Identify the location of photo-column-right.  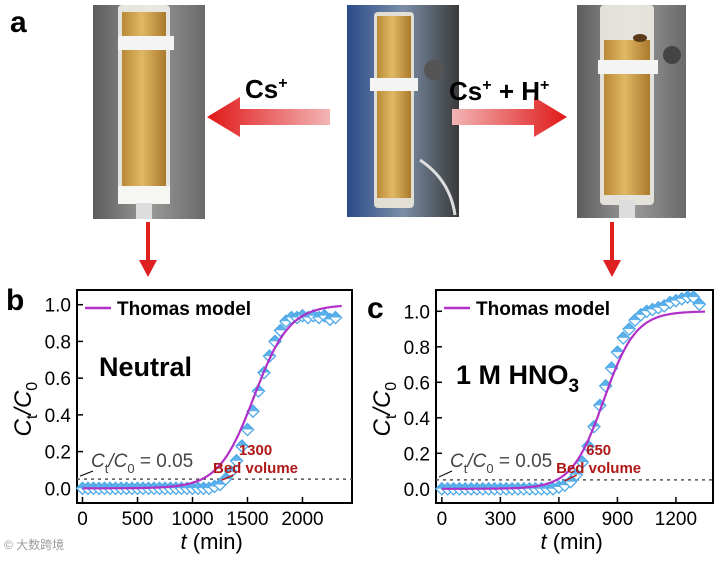
(631, 111).